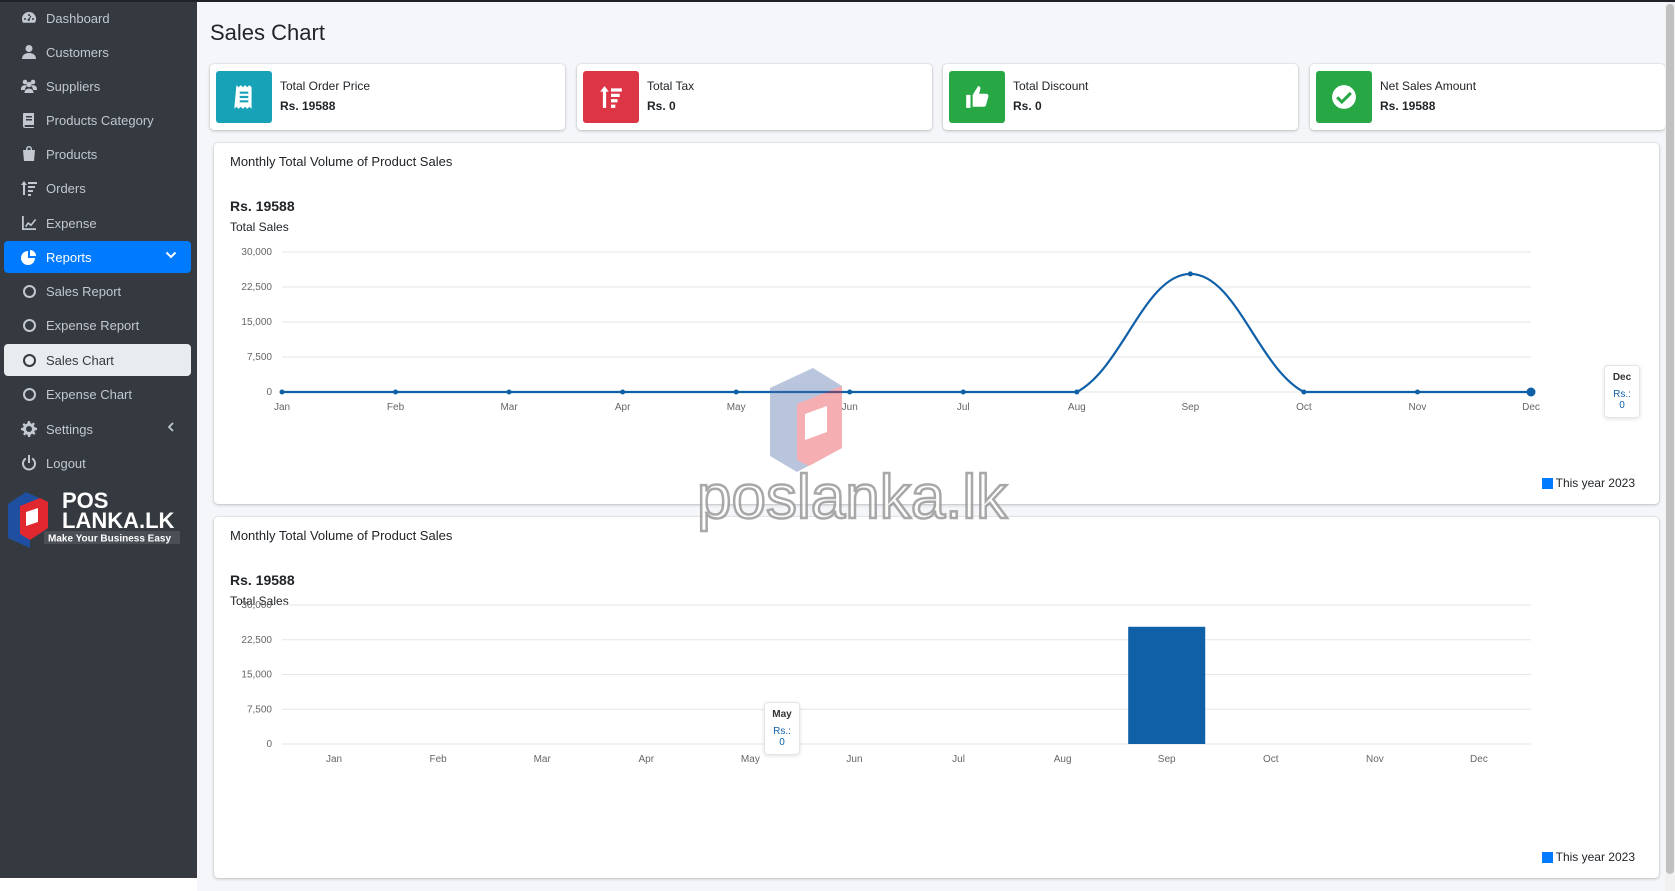 This screenshot has height=891, width=1675. I want to click on scrollbar, so click(1670, 446).